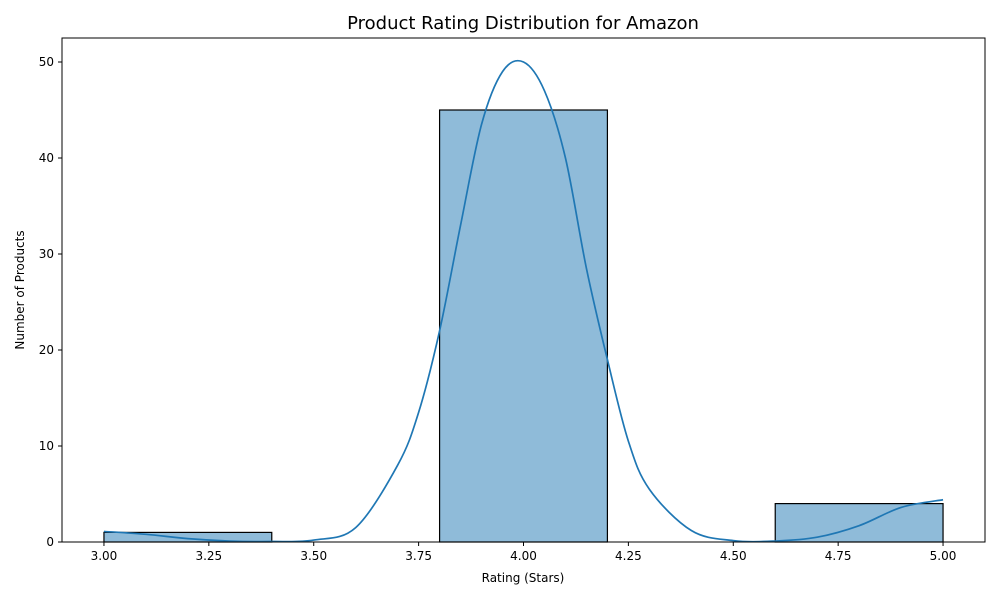 This screenshot has height=600, width=1000. What do you see at coordinates (523, 556) in the screenshot?
I see `x-tick-label-4: 4.00` at bounding box center [523, 556].